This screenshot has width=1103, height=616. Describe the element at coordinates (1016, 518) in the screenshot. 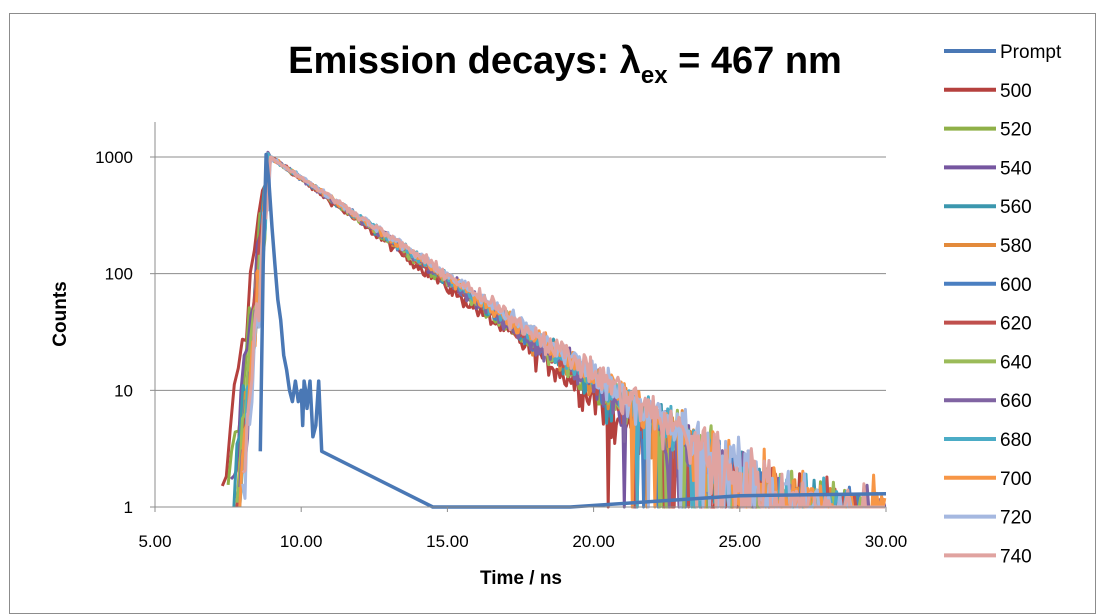

I see `legend-label-720: 720` at that location.